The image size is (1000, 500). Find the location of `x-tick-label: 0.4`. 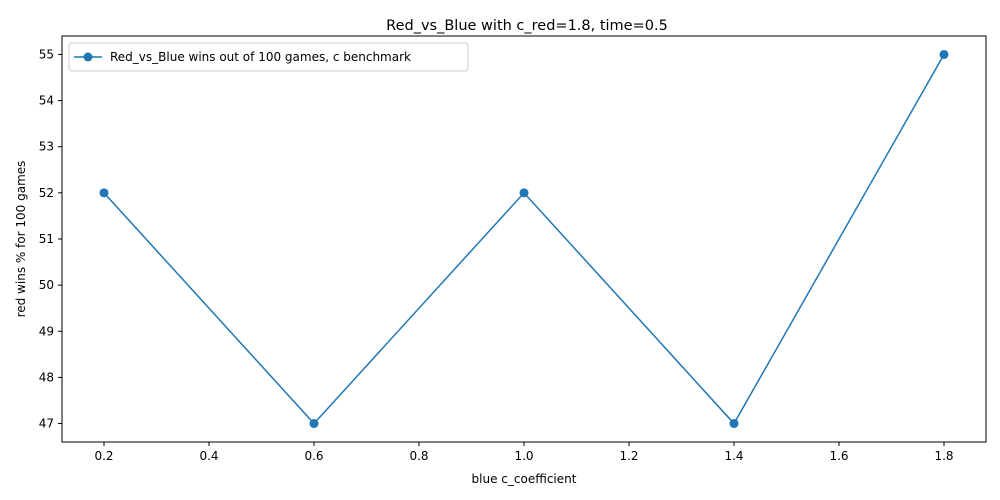

x-tick-label: 0.4 is located at coordinates (208, 456).